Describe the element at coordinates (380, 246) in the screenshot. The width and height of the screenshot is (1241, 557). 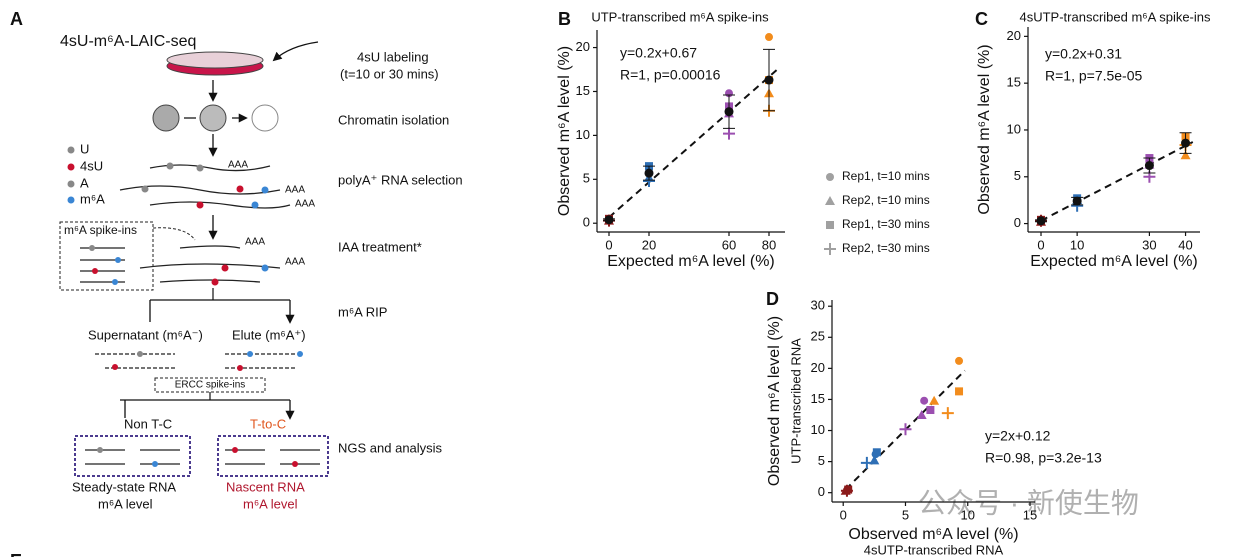
I see `step-label: IAA treatment*` at that location.